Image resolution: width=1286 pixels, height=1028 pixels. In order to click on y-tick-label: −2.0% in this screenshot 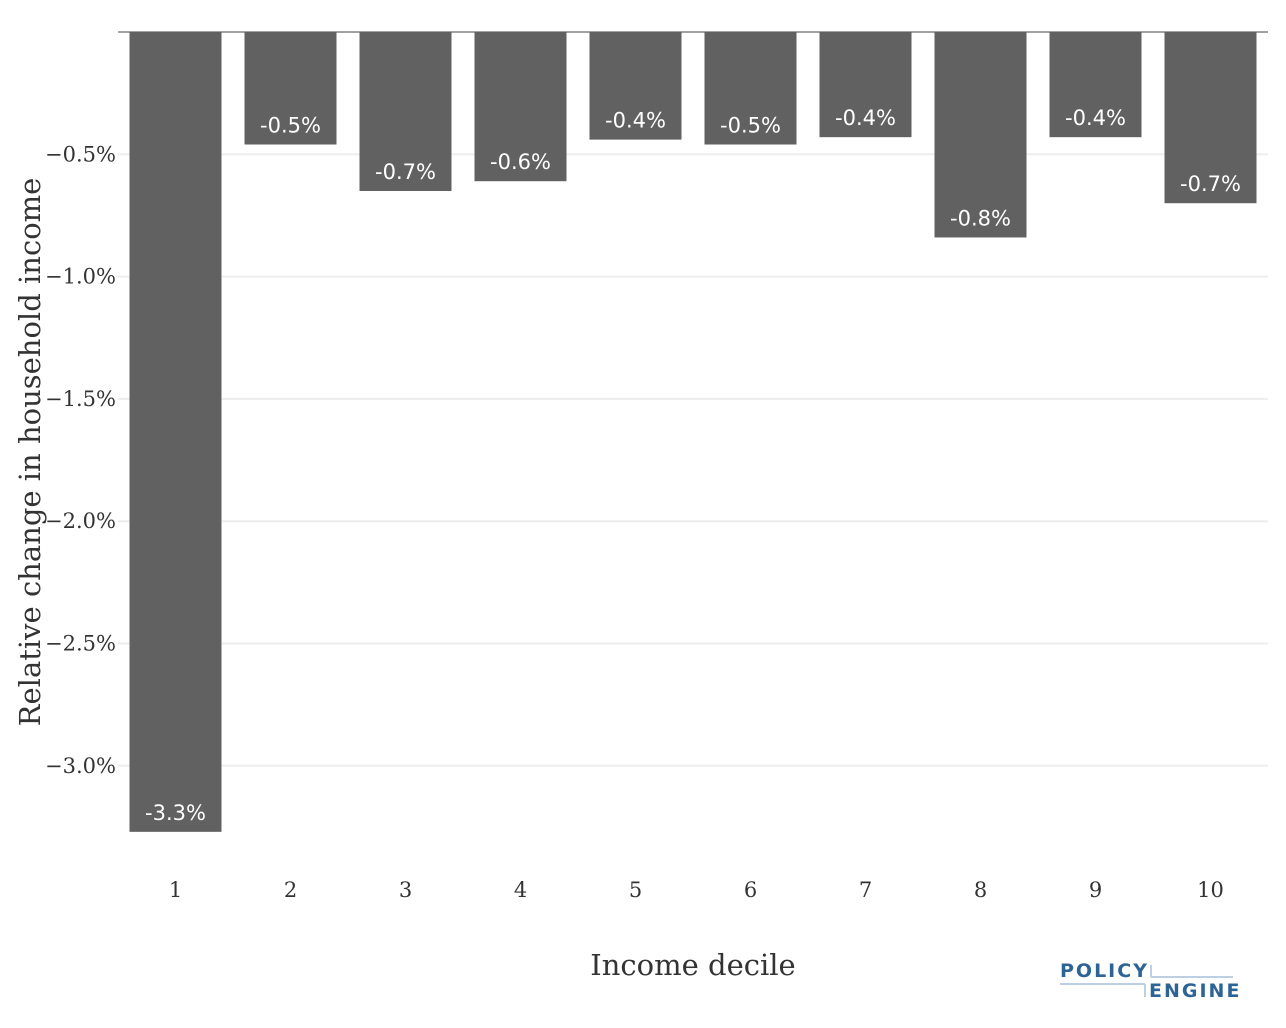, I will do `click(80, 521)`.